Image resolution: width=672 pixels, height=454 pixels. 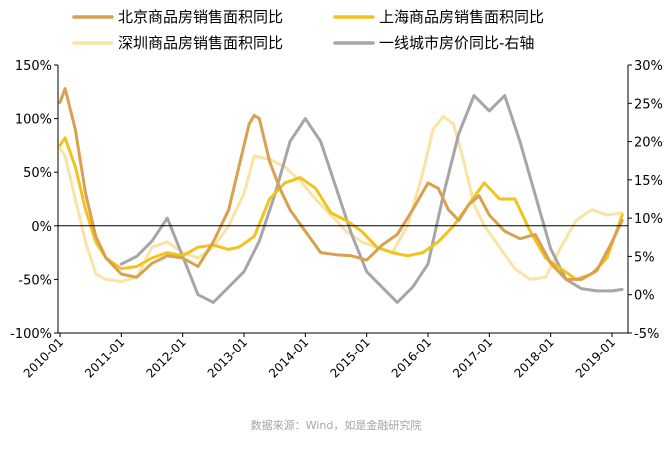 What do you see at coordinates (33, 120) in the screenshot?
I see `y-left-tick-label: 100%` at bounding box center [33, 120].